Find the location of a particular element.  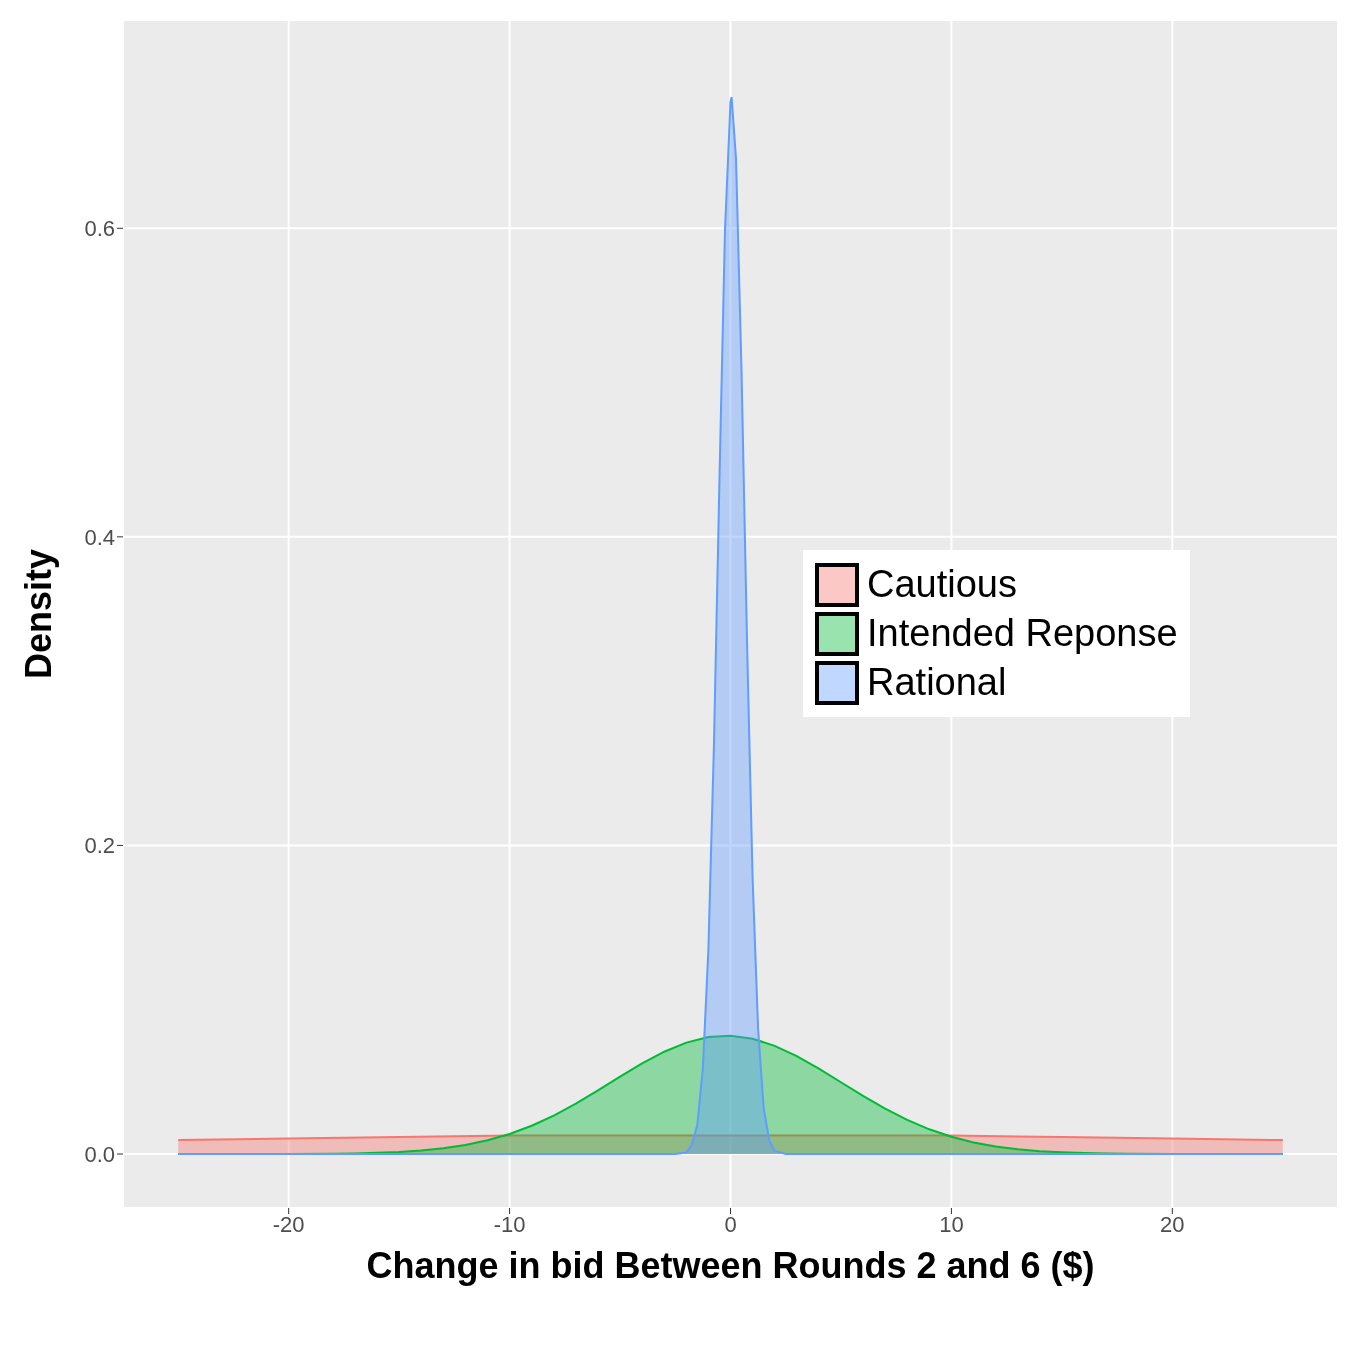

y-axis-title: Density is located at coordinates (38, 614).